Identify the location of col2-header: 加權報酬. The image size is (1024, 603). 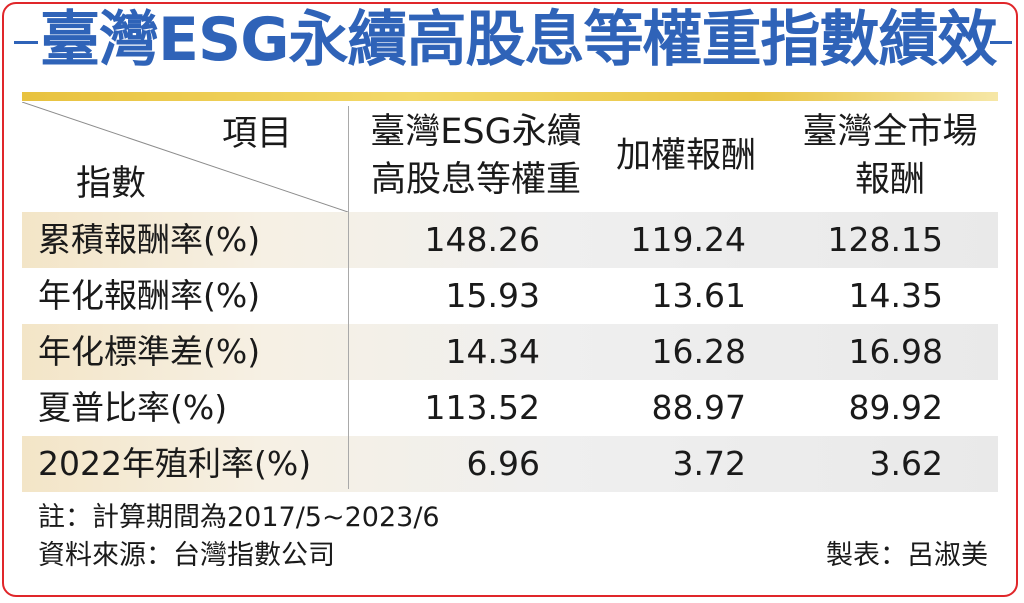
(685, 156).